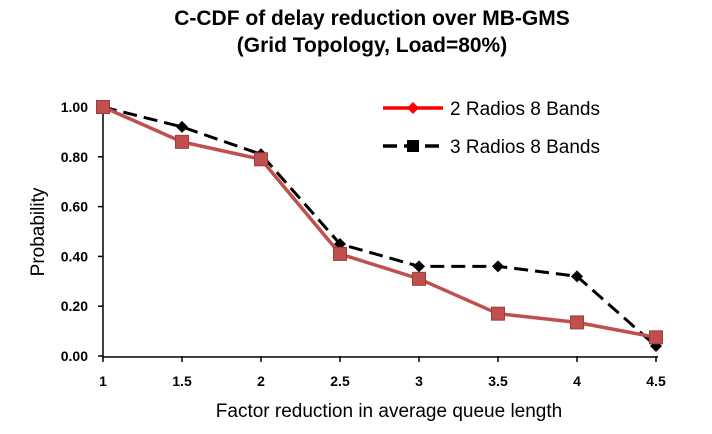 Image resolution: width=712 pixels, height=434 pixels. What do you see at coordinates (74, 356) in the screenshot?
I see `y-tick-label: 0.00` at bounding box center [74, 356].